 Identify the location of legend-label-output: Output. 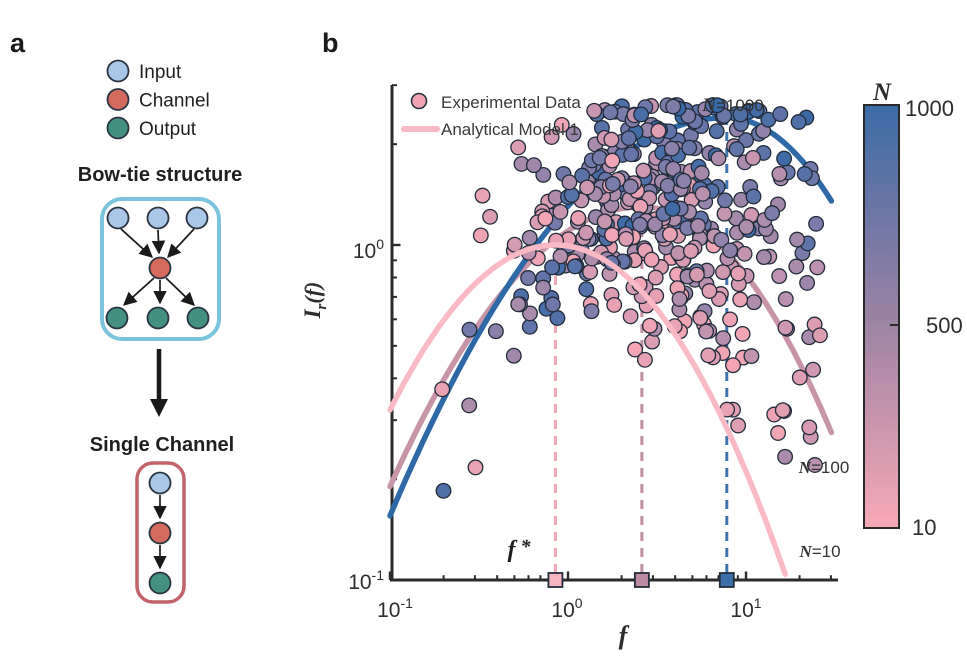
(168, 129).